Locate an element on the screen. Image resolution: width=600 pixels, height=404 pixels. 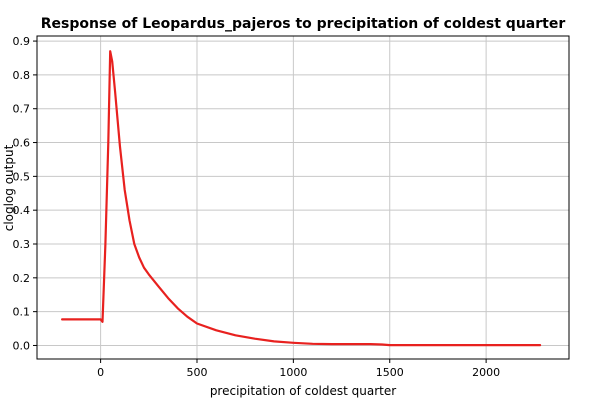
y-tick-label: 0.6 is located at coordinates (22, 143).